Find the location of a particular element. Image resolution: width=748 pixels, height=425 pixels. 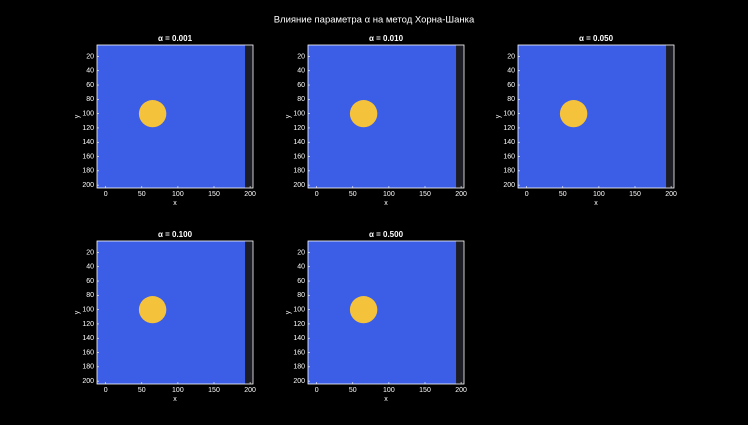

subplot-title: α = 0.010 is located at coordinates (386, 38).